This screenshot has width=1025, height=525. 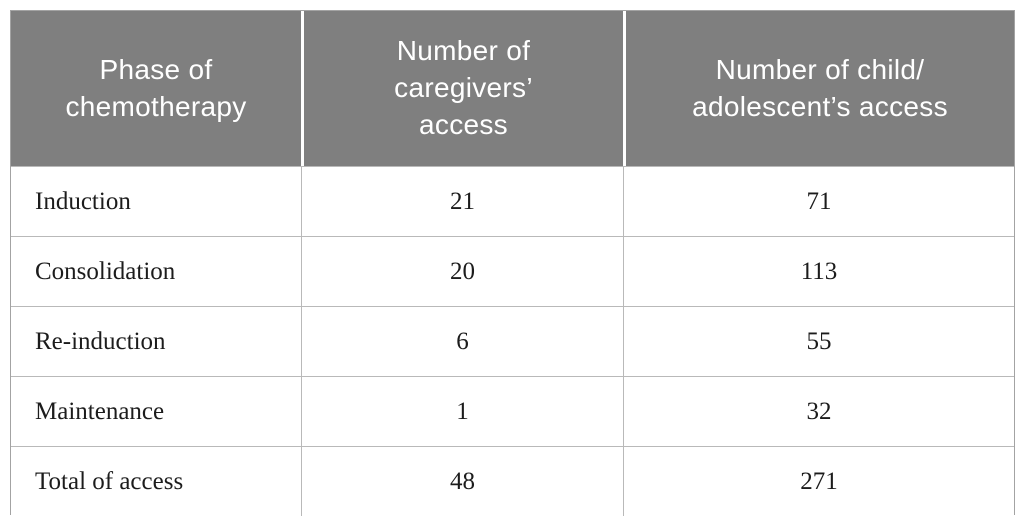 What do you see at coordinates (462, 341) in the screenshot?
I see `caregivers-count-cell: 6` at bounding box center [462, 341].